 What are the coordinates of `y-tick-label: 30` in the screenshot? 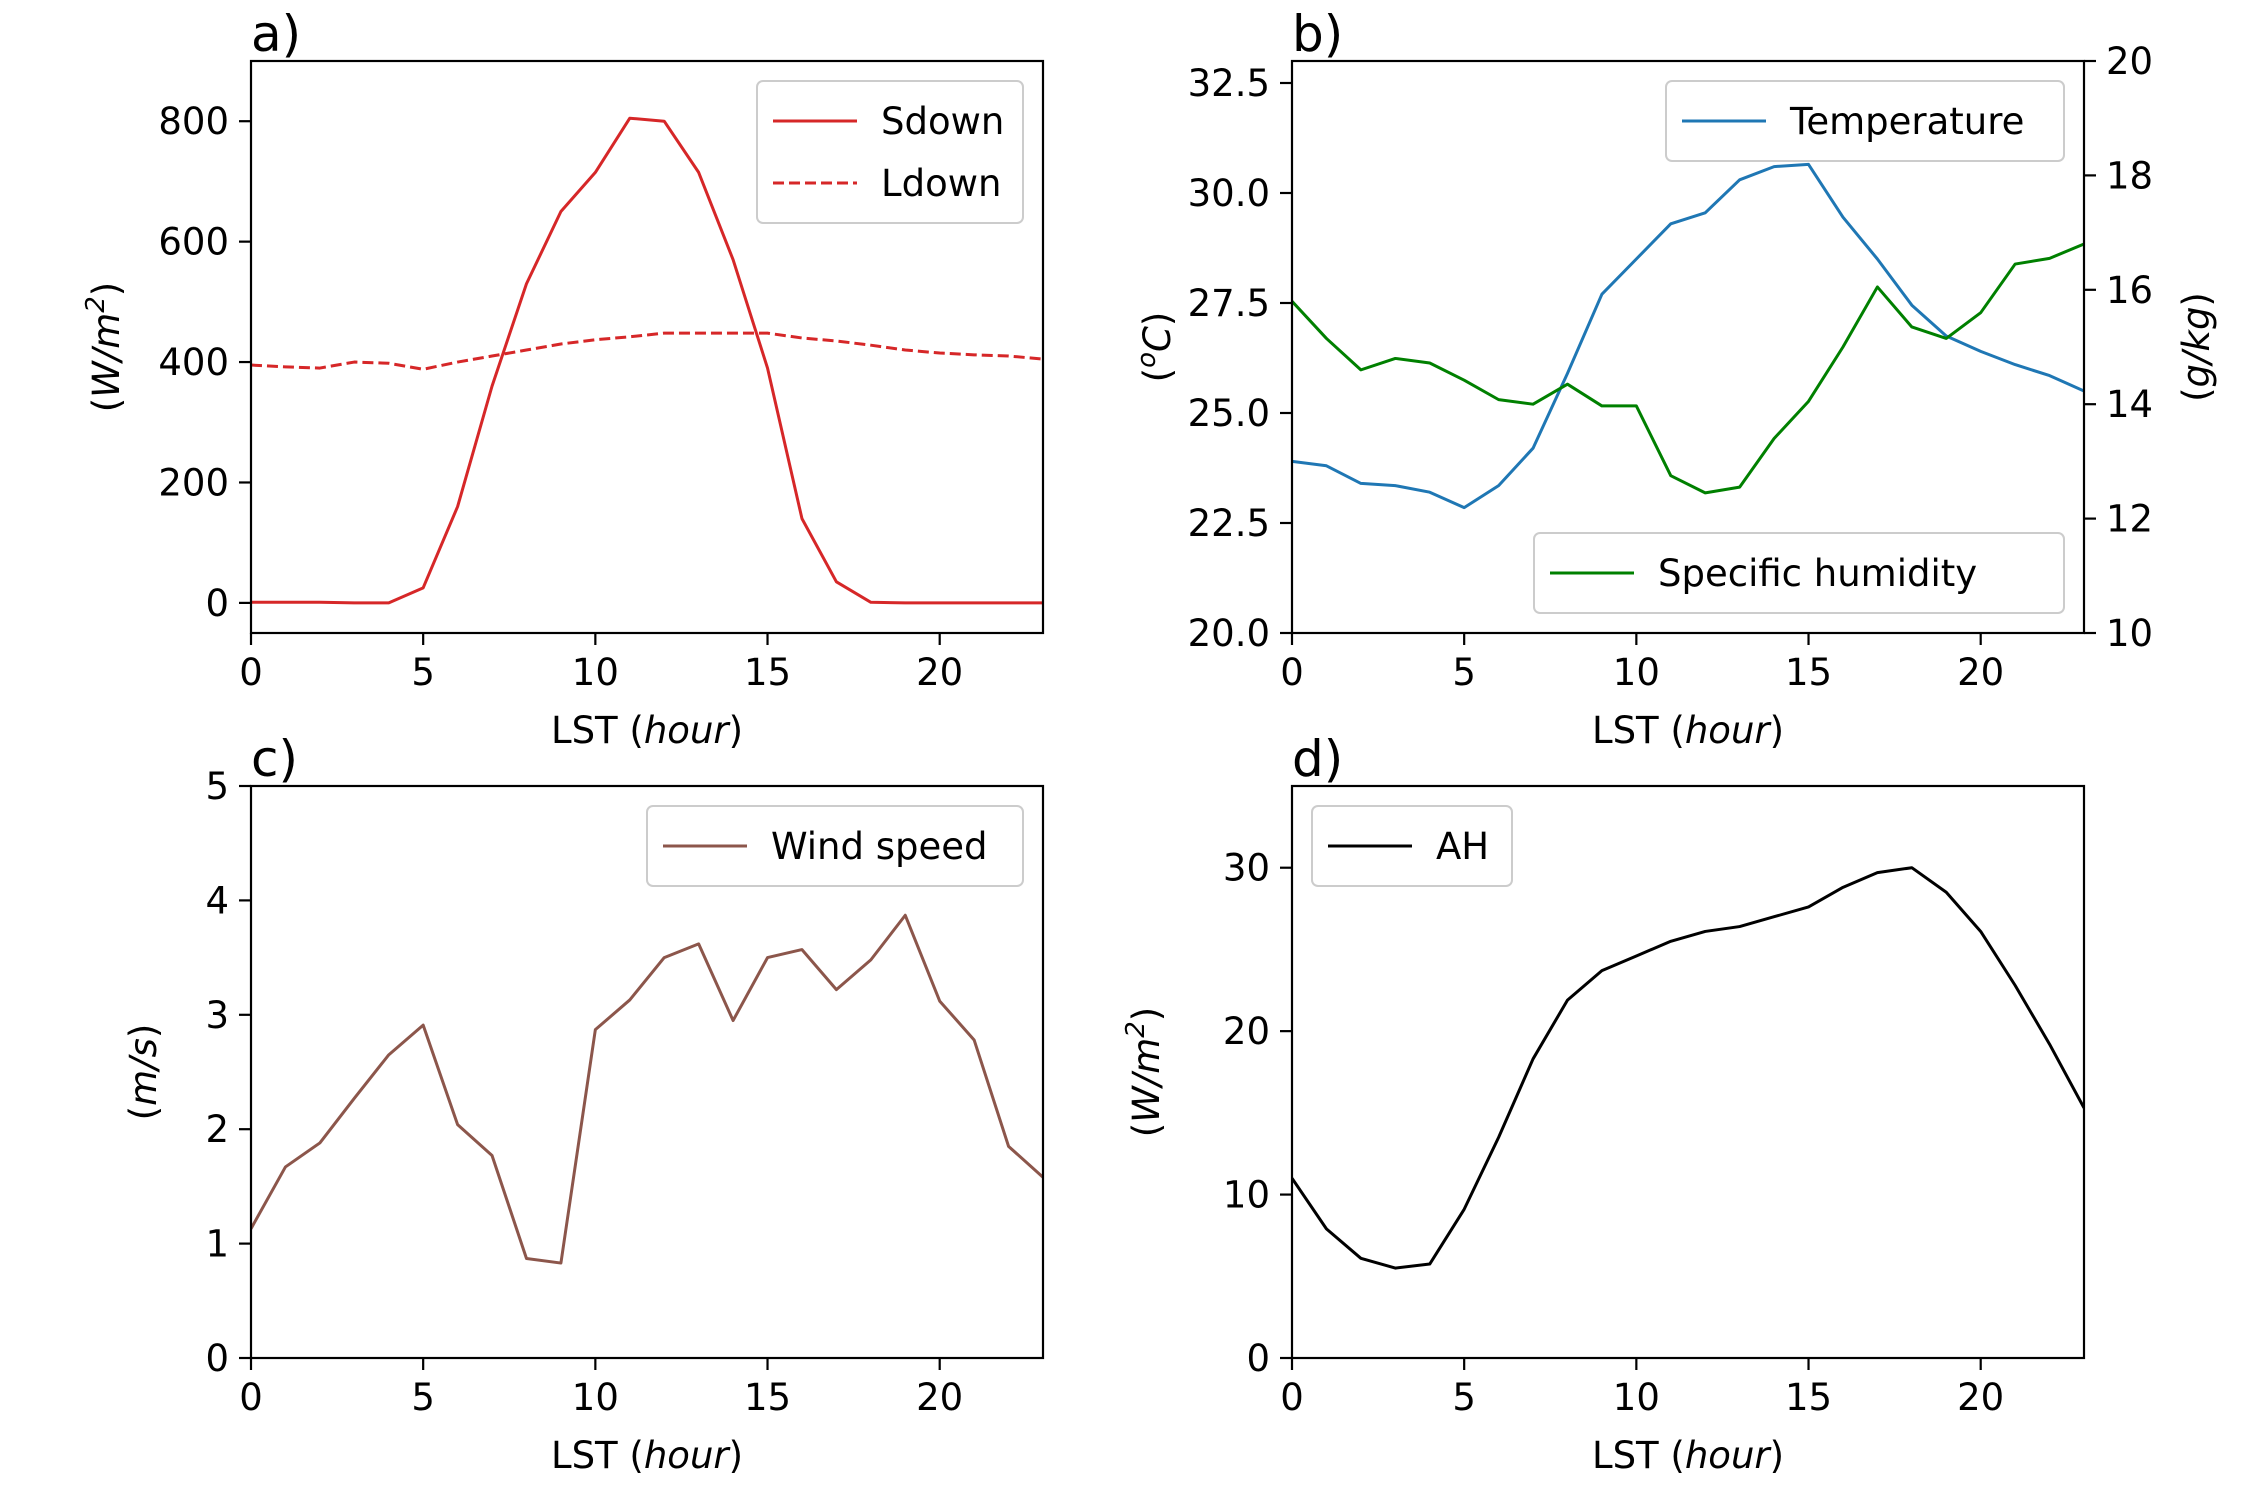 It's located at (1246, 868).